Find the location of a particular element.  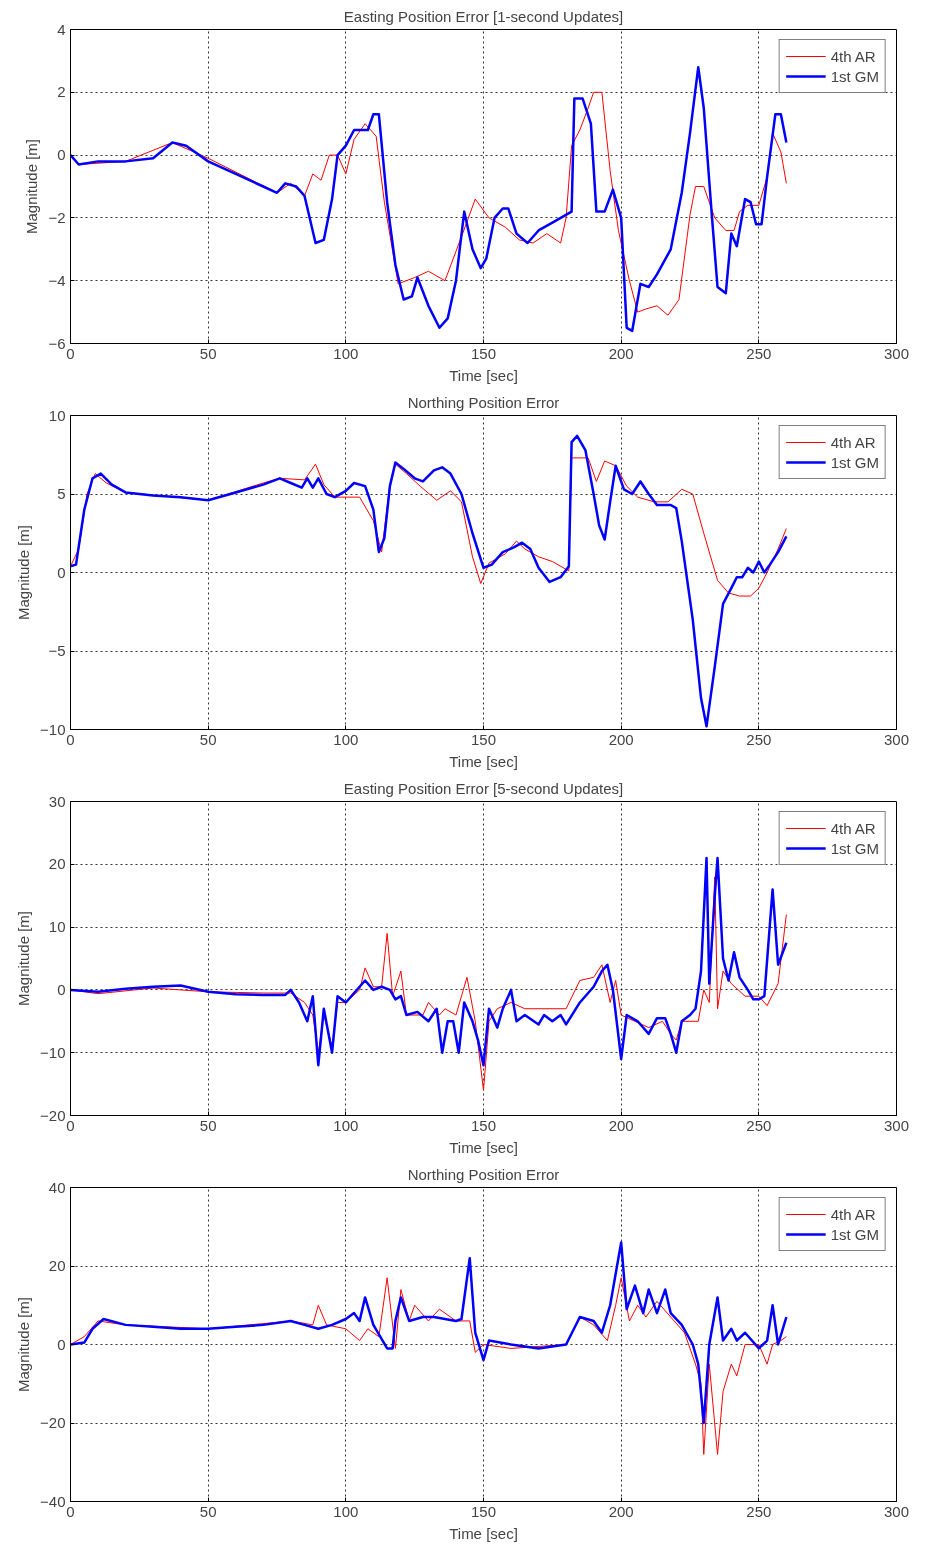

y-tick-label: 5 is located at coordinates (61, 493).